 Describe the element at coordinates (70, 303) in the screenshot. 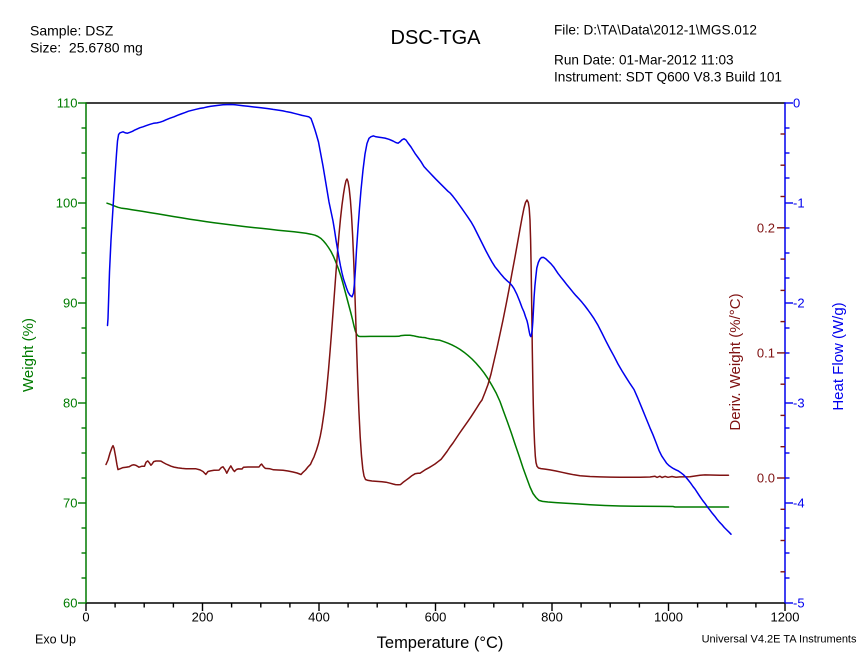

I see `svg-text: 90` at that location.